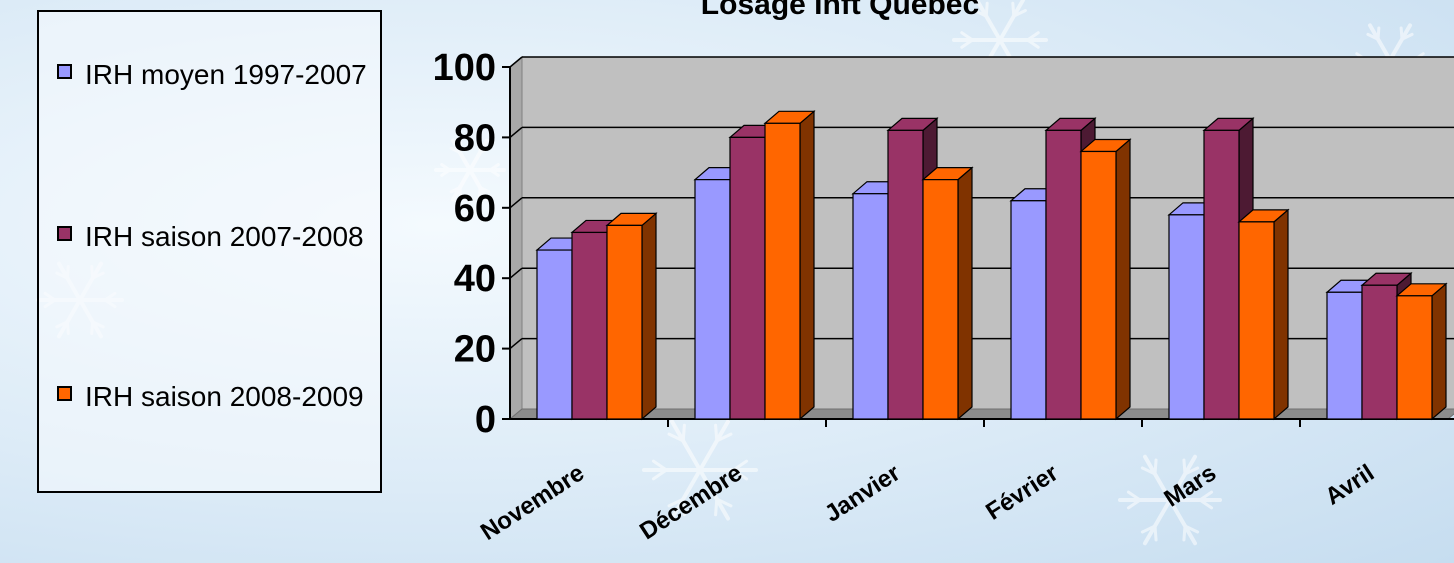 This screenshot has height=563, width=1454. What do you see at coordinates (1105, 279) in the screenshot?
I see `bar-février-series-3` at bounding box center [1105, 279].